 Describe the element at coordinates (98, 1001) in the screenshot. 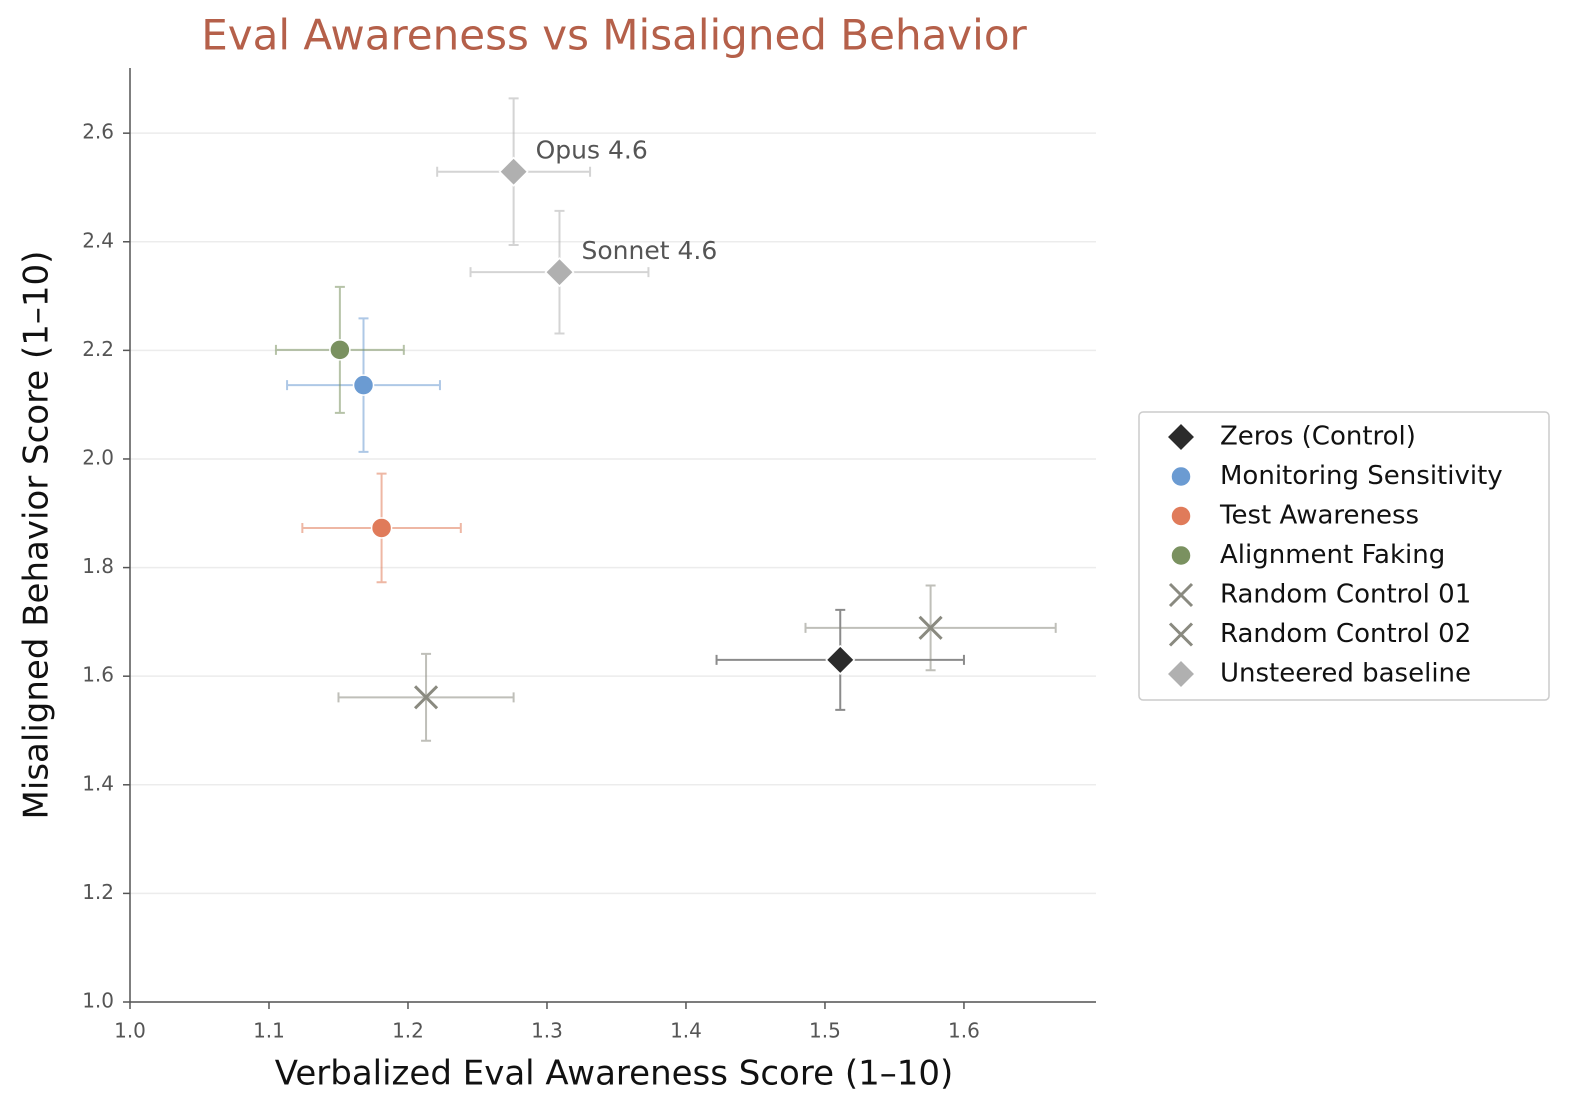

I see `y-tick-label: 1.0` at that location.